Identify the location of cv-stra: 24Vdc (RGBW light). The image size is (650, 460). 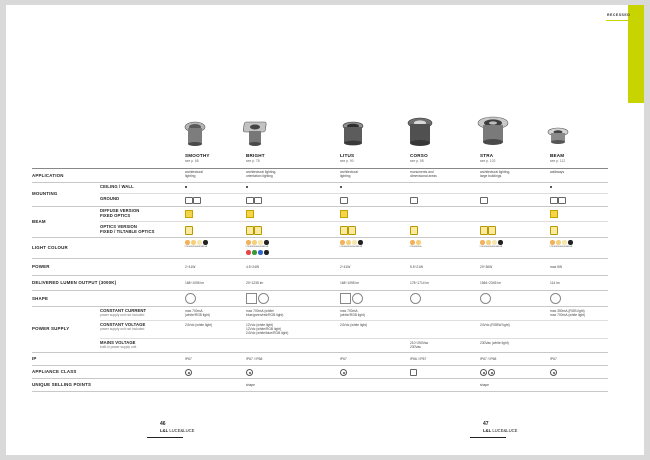
(495, 325).